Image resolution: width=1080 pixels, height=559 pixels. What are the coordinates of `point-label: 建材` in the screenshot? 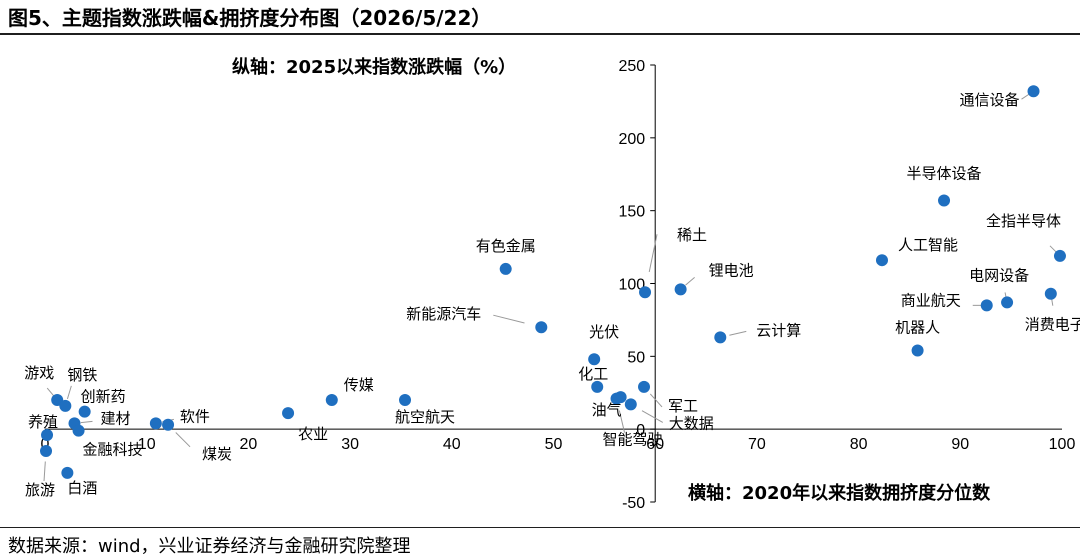 It's located at (115, 418).